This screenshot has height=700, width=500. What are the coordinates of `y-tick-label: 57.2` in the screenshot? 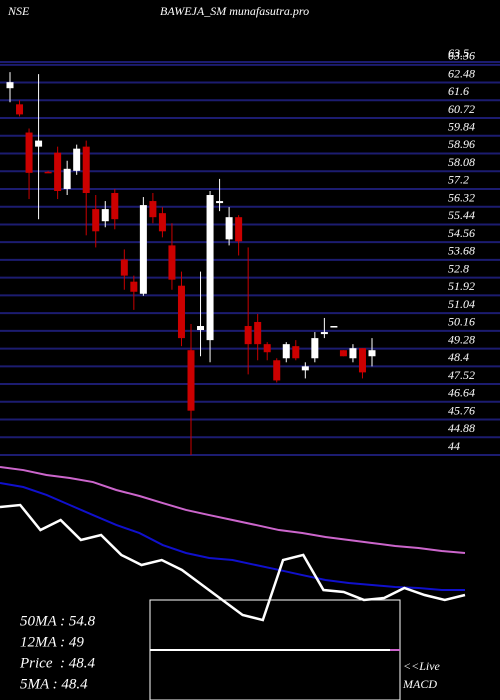 It's located at (458, 180).